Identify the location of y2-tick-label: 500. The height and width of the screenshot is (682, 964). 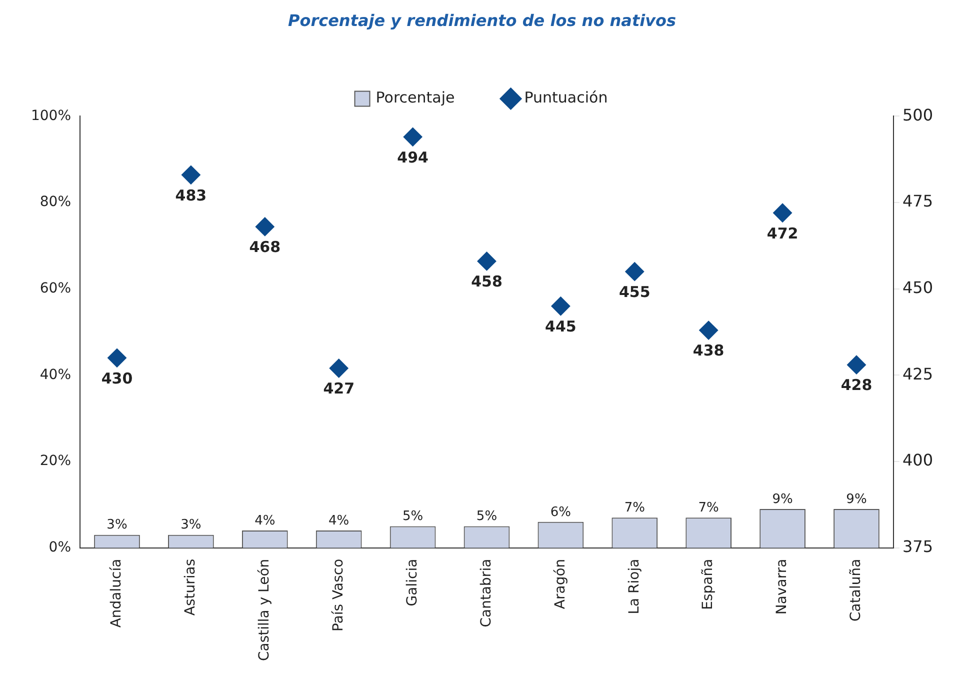
(918, 114).